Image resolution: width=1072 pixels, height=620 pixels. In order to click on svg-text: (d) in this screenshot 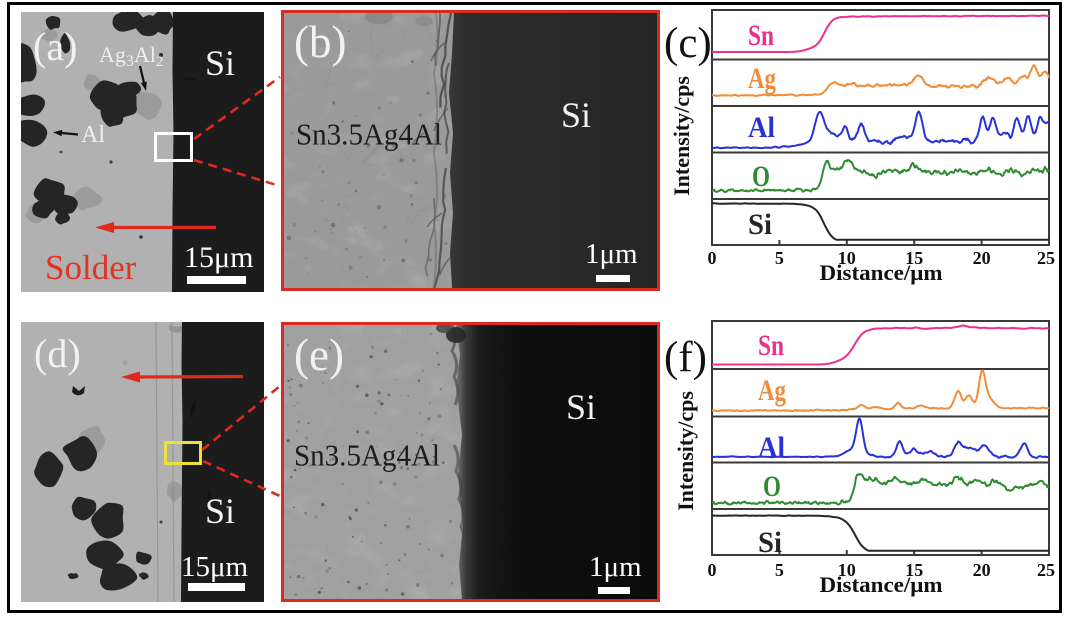, I will do `click(57, 353)`.